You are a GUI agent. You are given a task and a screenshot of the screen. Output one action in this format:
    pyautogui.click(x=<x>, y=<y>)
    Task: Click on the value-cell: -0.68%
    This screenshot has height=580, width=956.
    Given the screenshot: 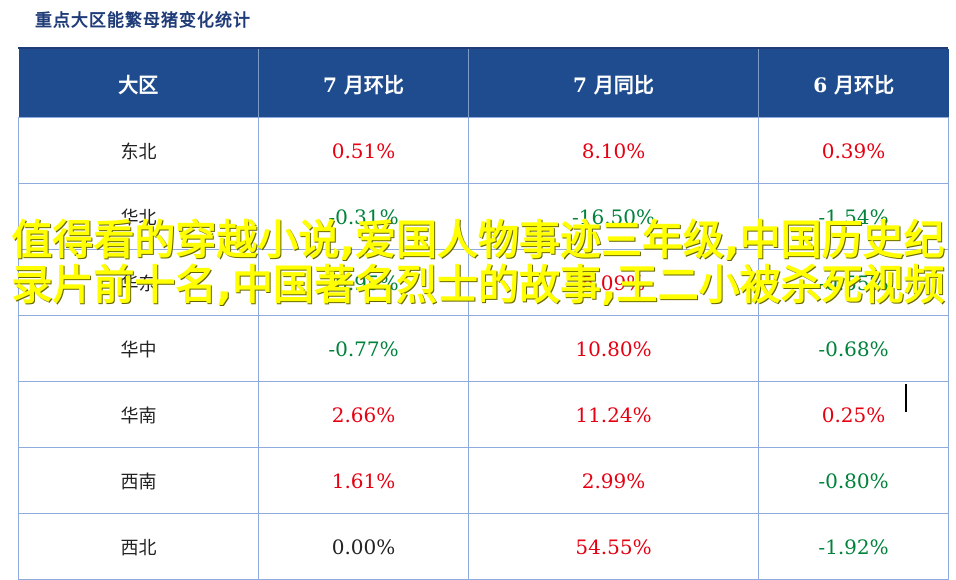 What is the action you would take?
    pyautogui.click(x=853, y=348)
    